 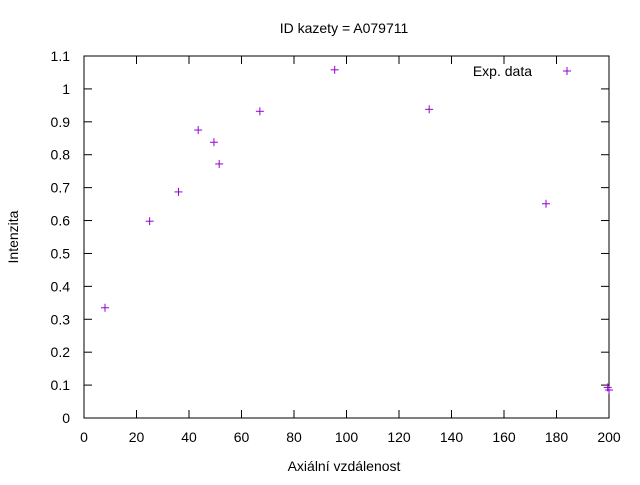 I want to click on y-tick-label: 1, so click(x=66, y=89).